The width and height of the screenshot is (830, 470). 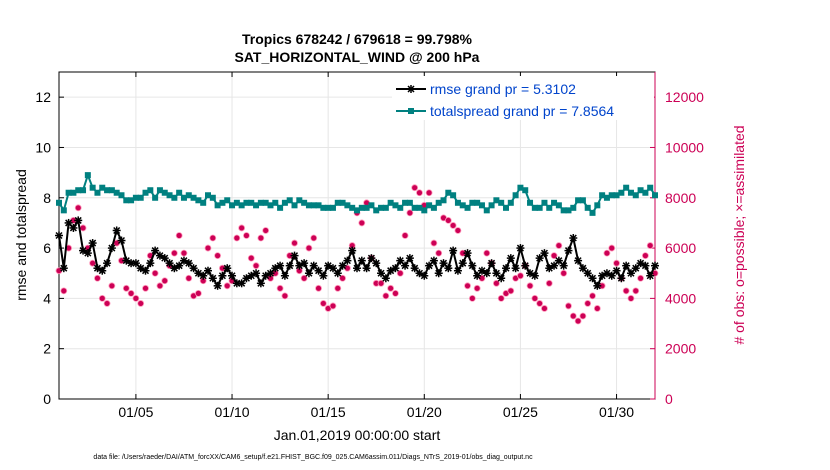 I want to click on x-tick-label: 01/20, so click(x=424, y=412).